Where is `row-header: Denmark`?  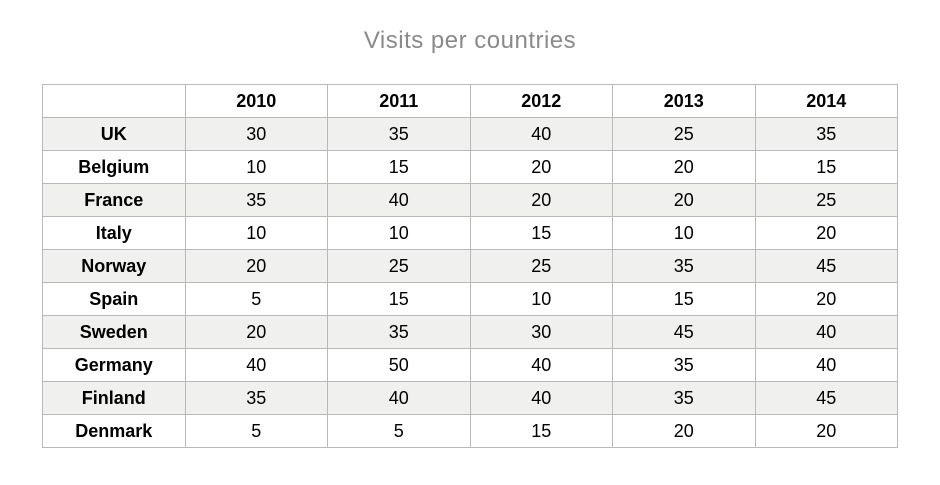 row-header: Denmark is located at coordinates (114, 431).